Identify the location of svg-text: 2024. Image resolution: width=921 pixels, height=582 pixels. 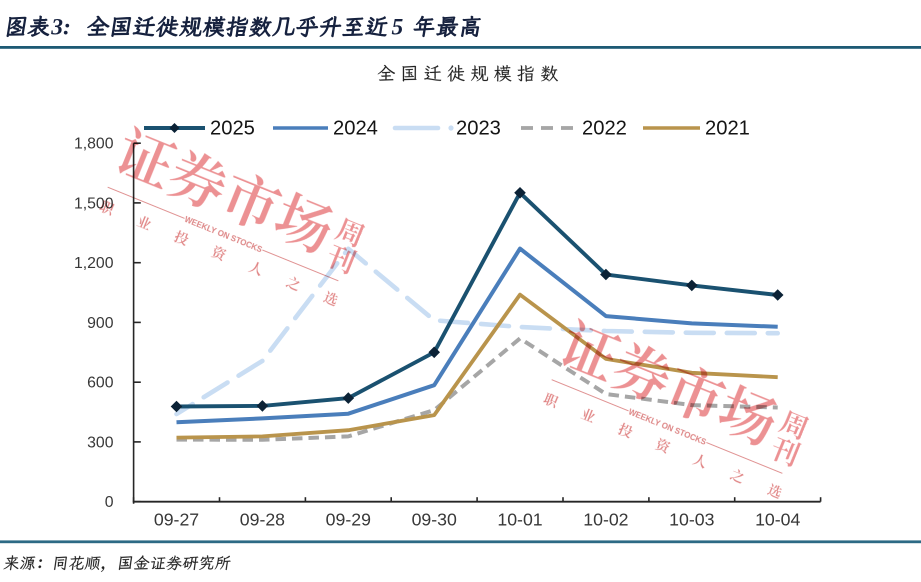
(355, 128).